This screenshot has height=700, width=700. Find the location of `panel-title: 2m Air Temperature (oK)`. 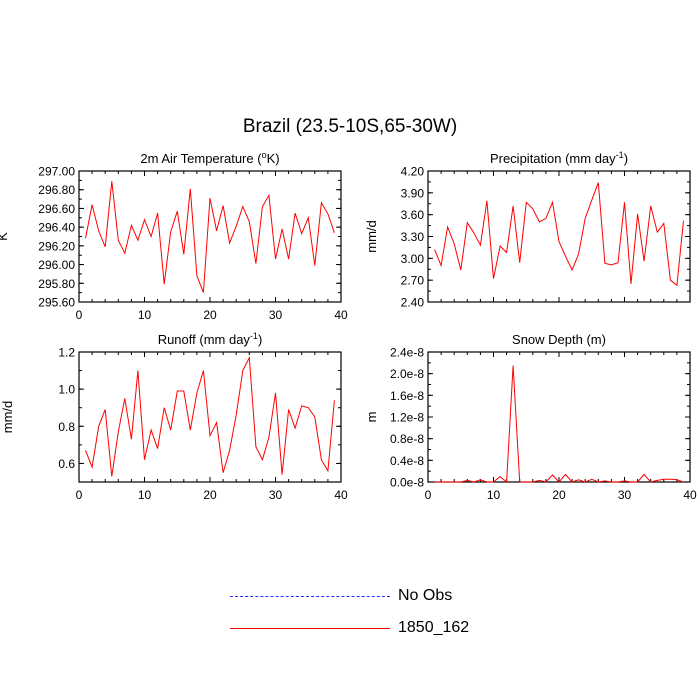

panel-title: 2m Air Temperature (oK) is located at coordinates (209, 158).